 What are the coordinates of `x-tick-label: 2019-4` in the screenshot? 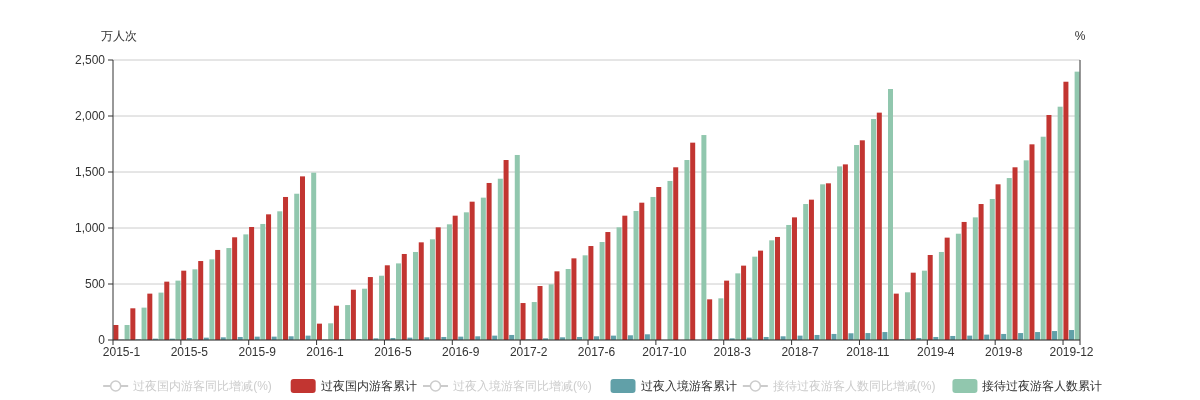 It's located at (936, 352).